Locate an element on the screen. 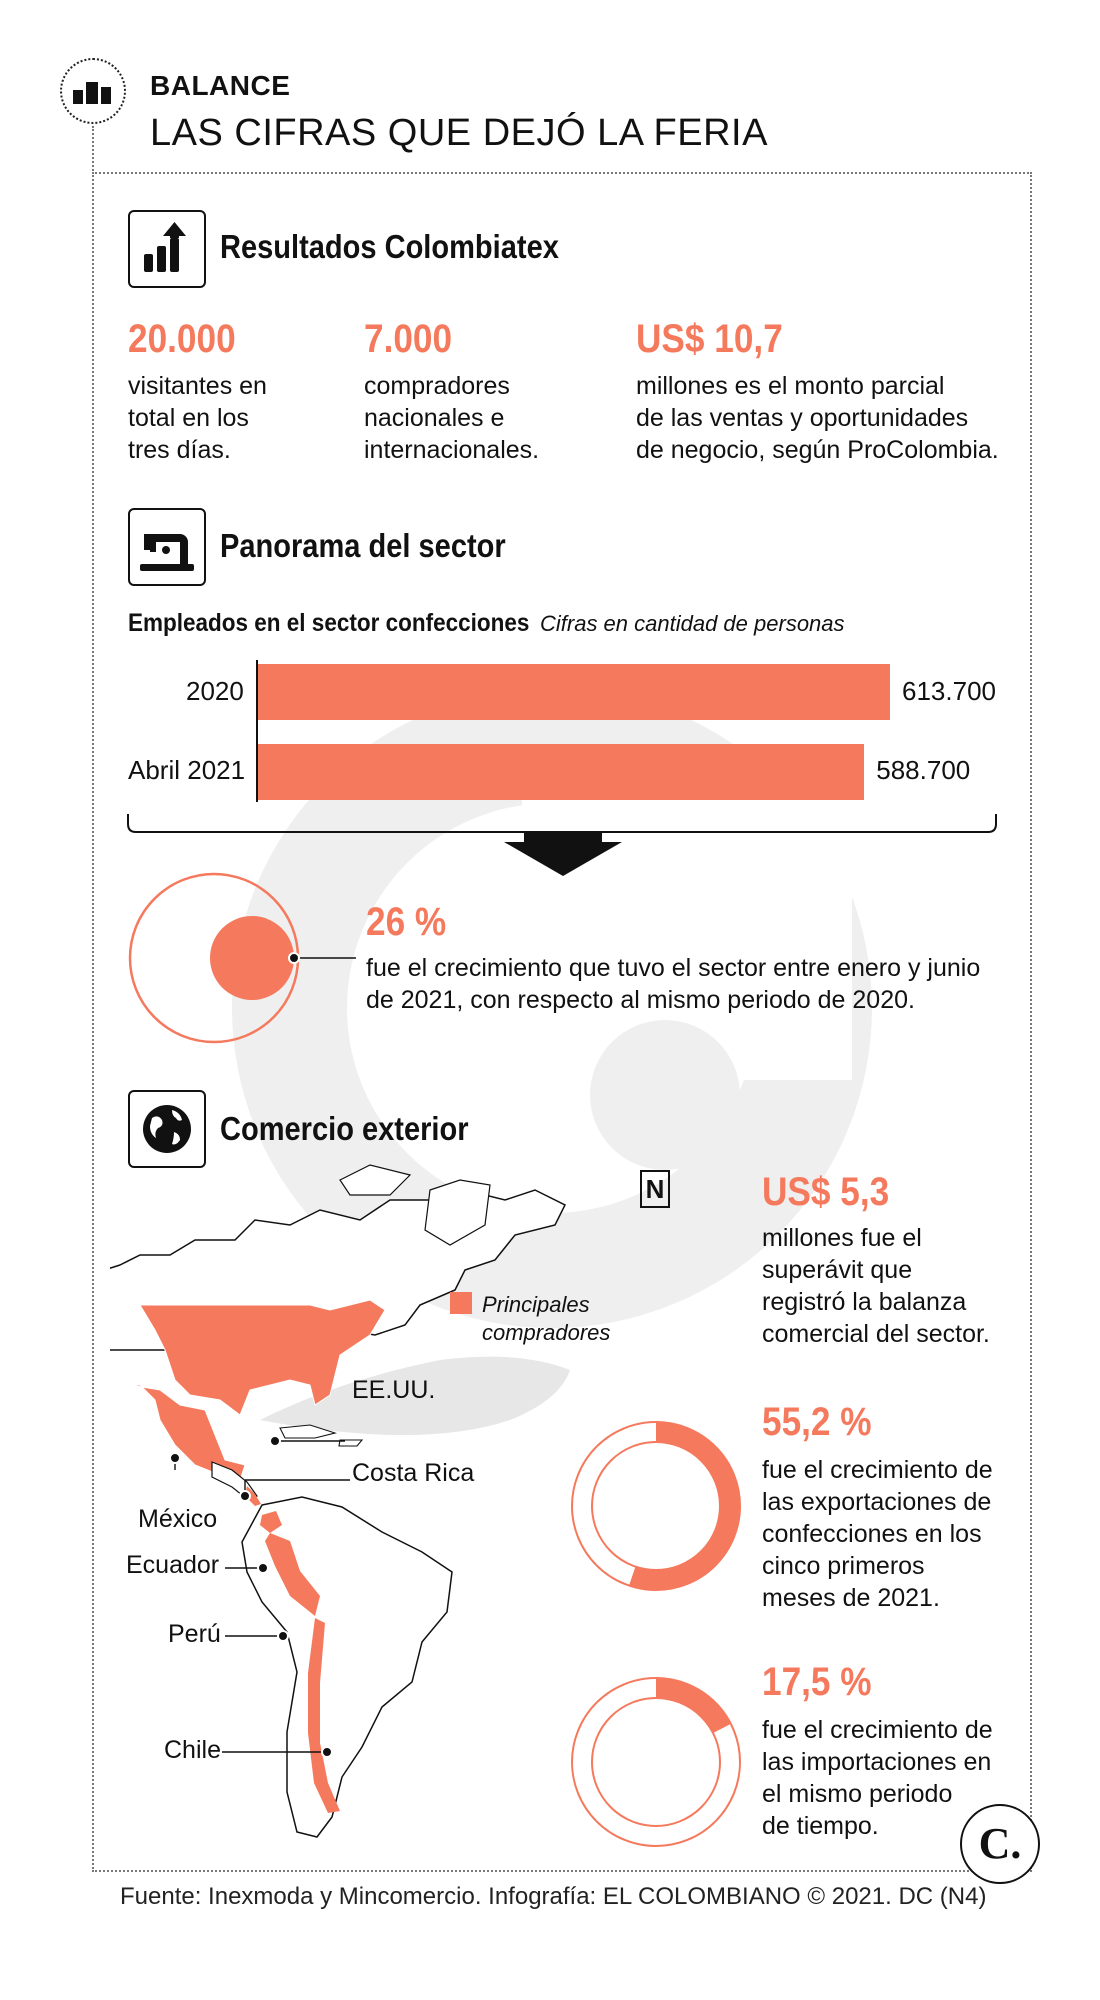 This screenshot has height=2000, width=1100. stat-buyers-value: 7.000 is located at coordinates (408, 339).